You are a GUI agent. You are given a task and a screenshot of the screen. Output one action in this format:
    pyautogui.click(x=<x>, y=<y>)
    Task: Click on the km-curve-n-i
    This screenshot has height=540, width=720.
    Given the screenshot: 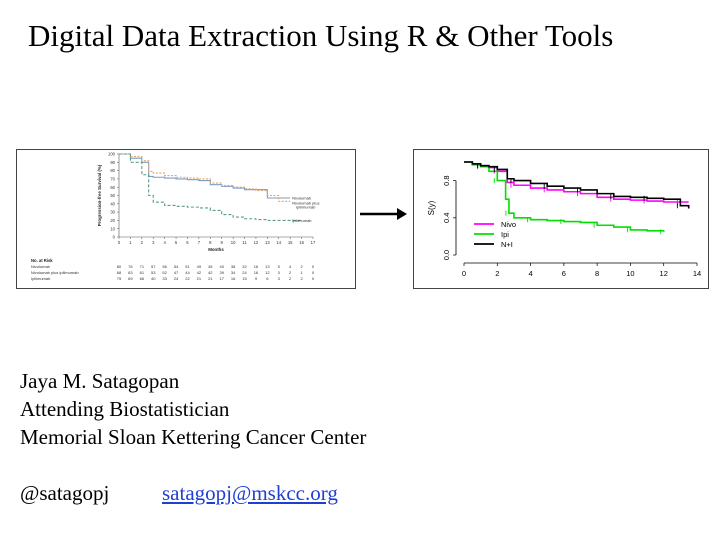 What is the action you would take?
    pyautogui.click(x=577, y=185)
    